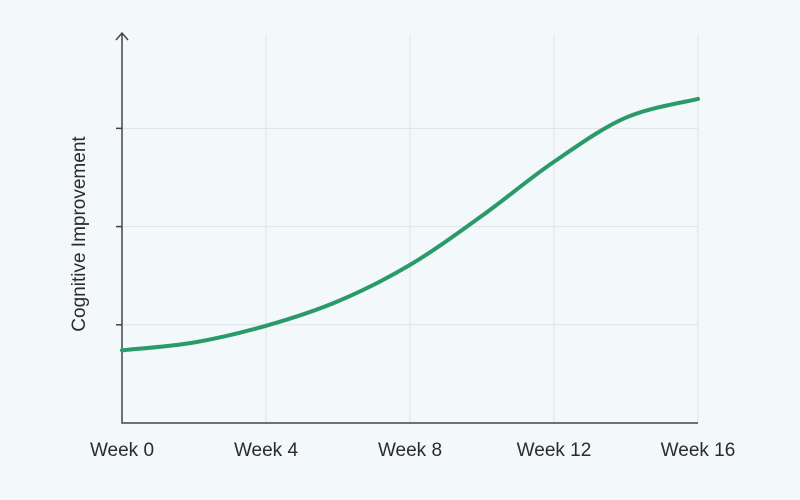 The image size is (800, 500). Describe the element at coordinates (266, 450) in the screenshot. I see `x-tick-label: Week 4` at that location.